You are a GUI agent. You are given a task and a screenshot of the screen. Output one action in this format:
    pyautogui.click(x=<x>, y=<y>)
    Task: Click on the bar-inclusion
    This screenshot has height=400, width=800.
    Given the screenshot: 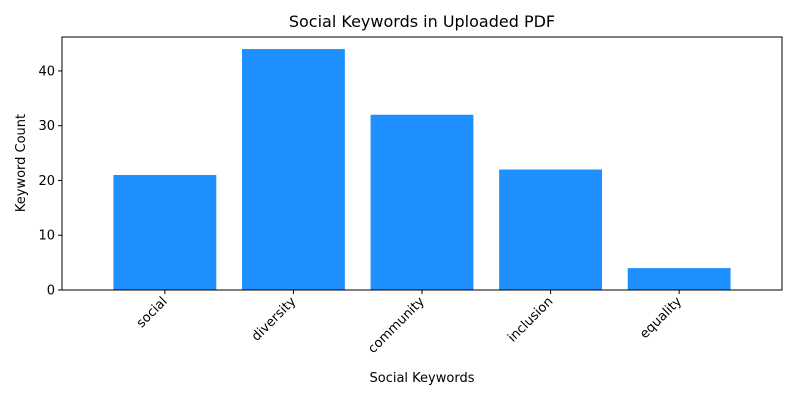 What is the action you would take?
    pyautogui.click(x=550, y=229)
    